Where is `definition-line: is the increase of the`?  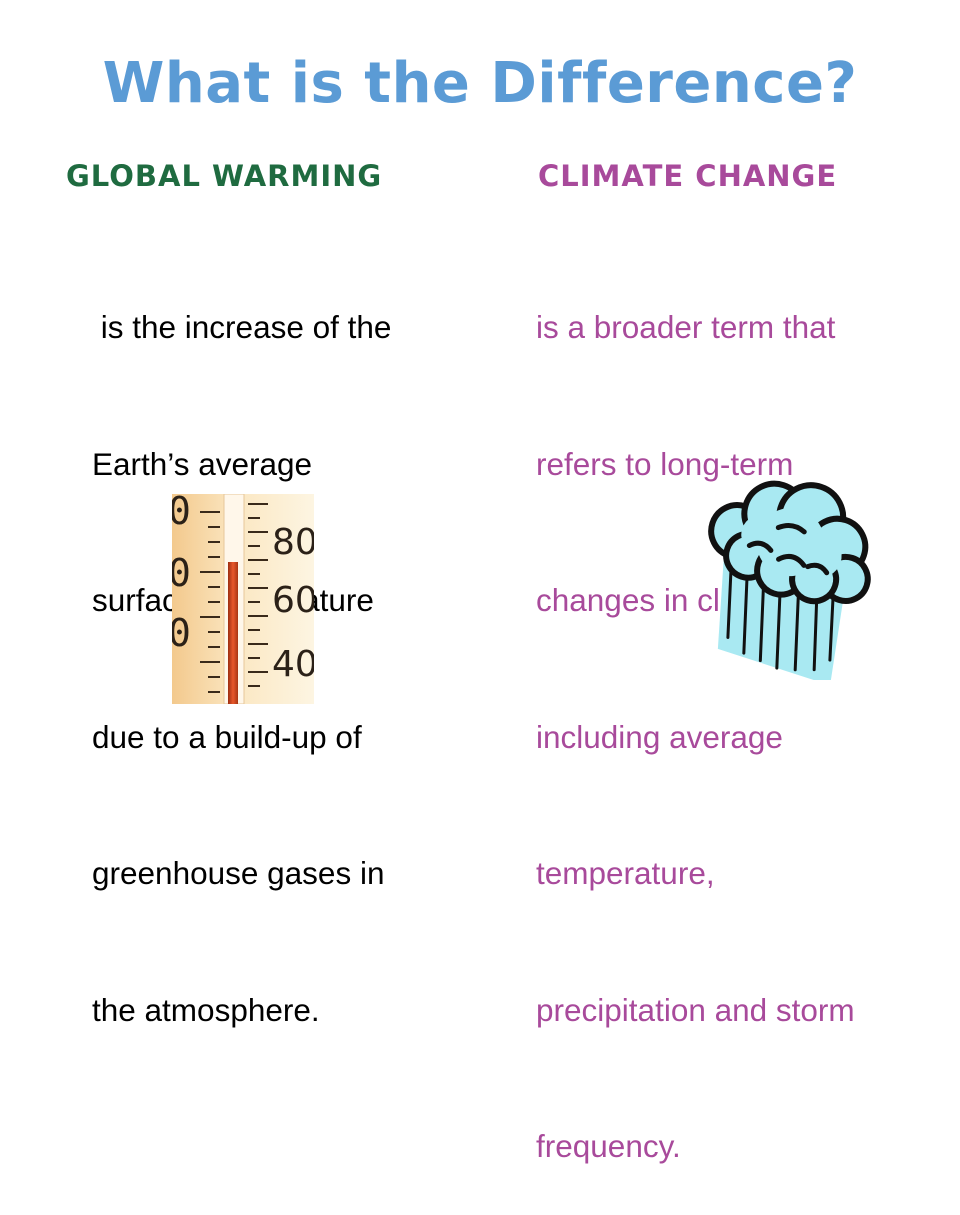
definition-line: is the increase of the is located at coordinates (242, 327).